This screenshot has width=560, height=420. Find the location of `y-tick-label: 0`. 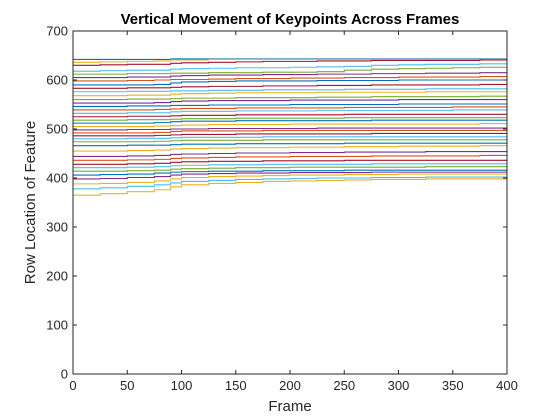

y-tick-label: 0 is located at coordinates (64, 374).